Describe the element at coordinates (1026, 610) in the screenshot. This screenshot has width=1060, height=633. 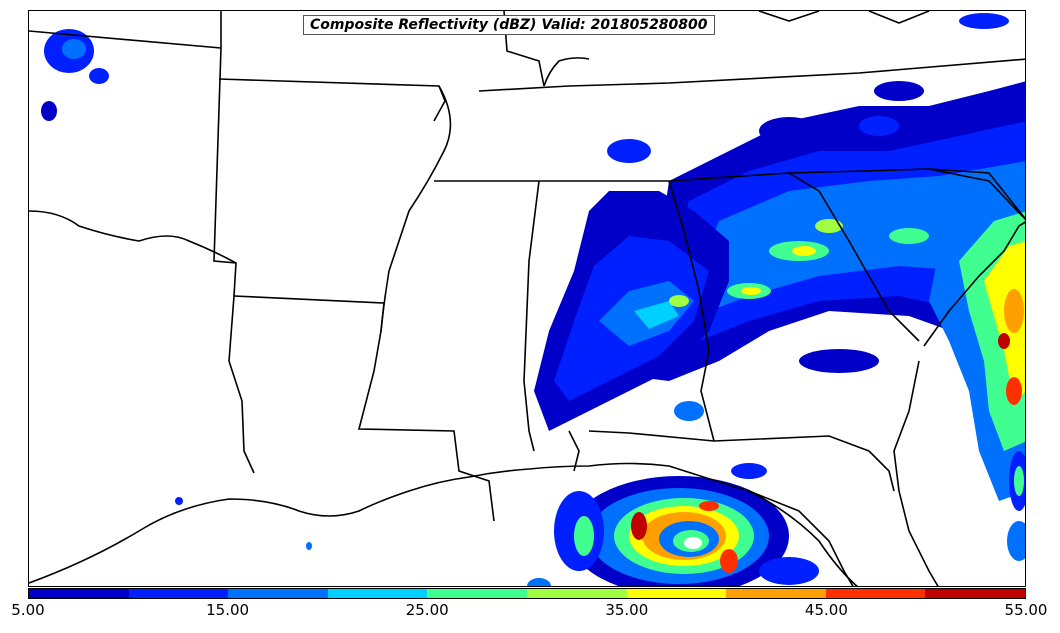
I see `colorbar-tick-label: 55.00` at that location.